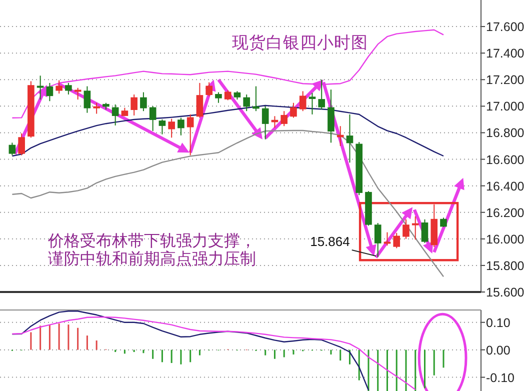  What do you see at coordinates (505, 27) in the screenshot?
I see `y-tick-label: 17.600` at bounding box center [505, 27].